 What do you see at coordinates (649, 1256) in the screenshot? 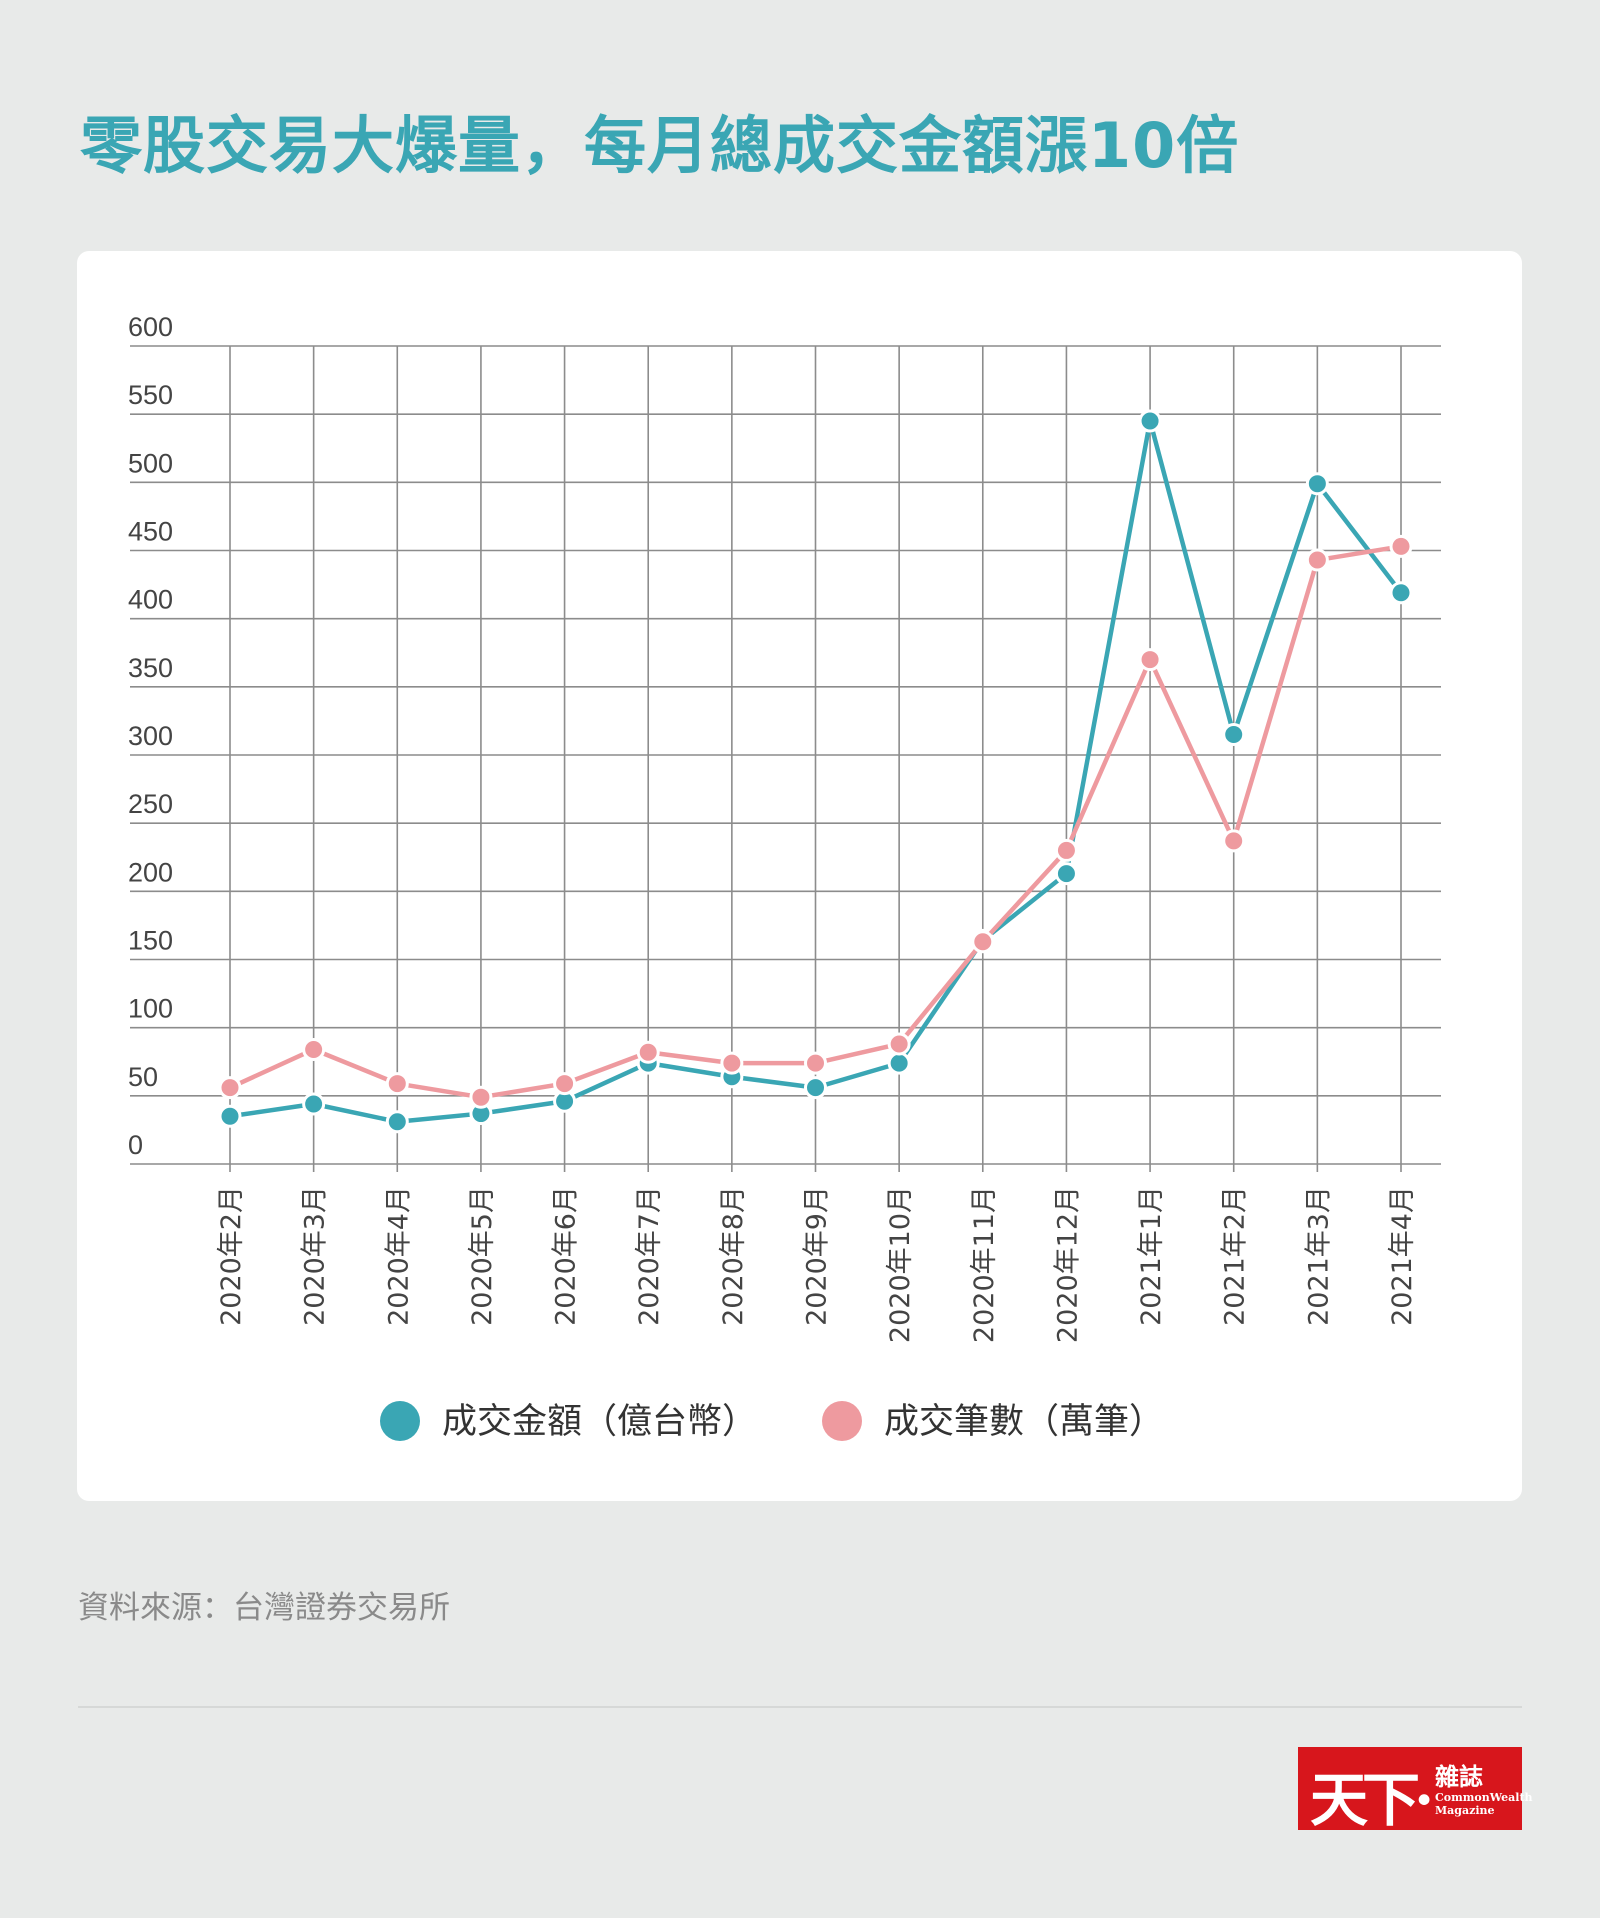
I see `x-tick-label: 2020年7月` at bounding box center [649, 1256].